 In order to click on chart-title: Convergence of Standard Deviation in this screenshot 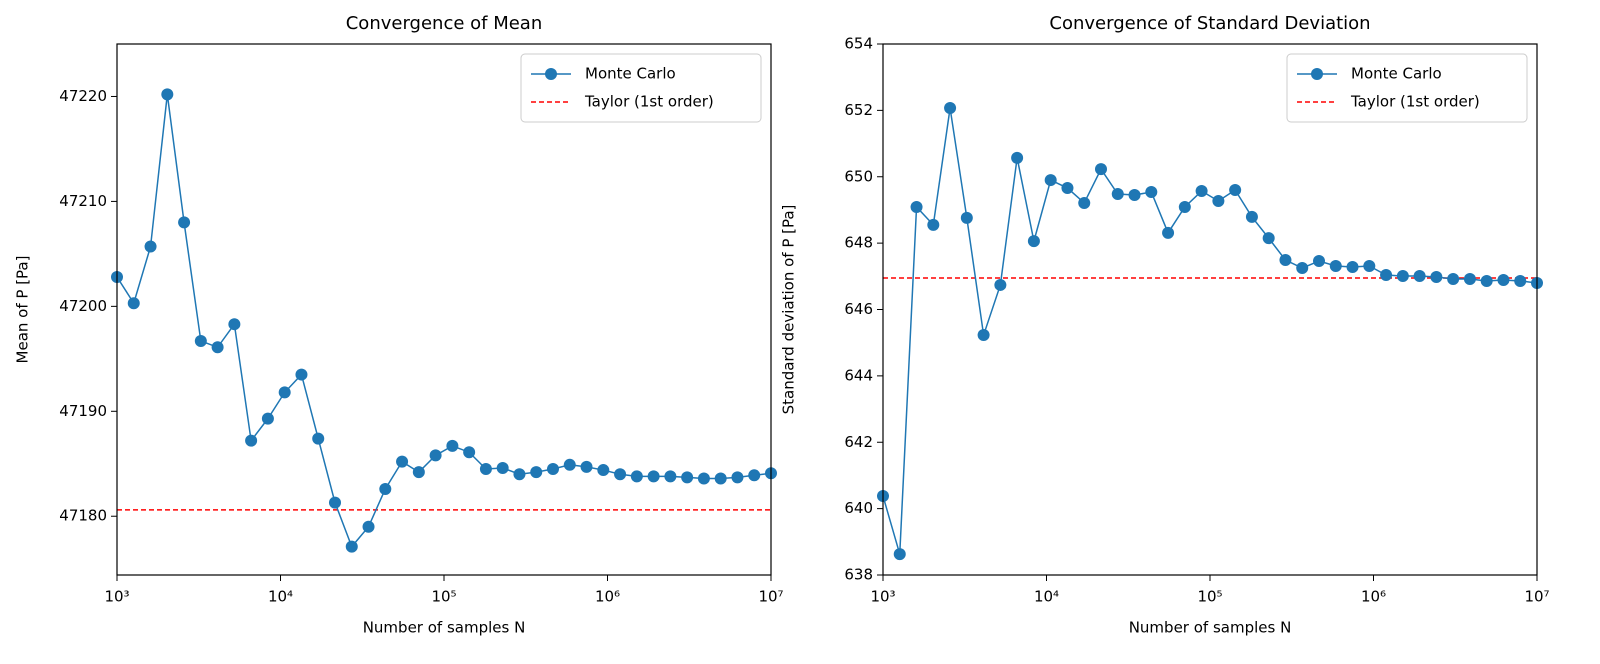, I will do `click(1209, 23)`.